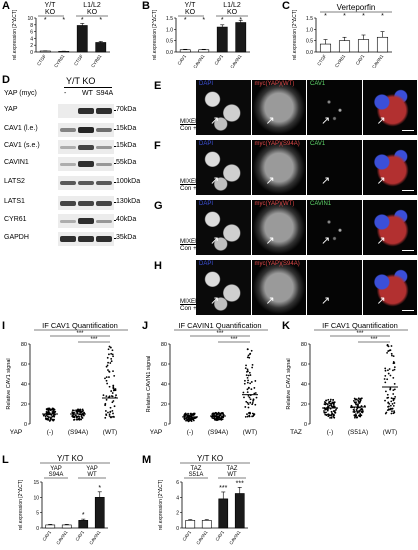 This screenshot has height=550, width=418. I want to click on blot-row-label: GAPDH, so click(16, 237).